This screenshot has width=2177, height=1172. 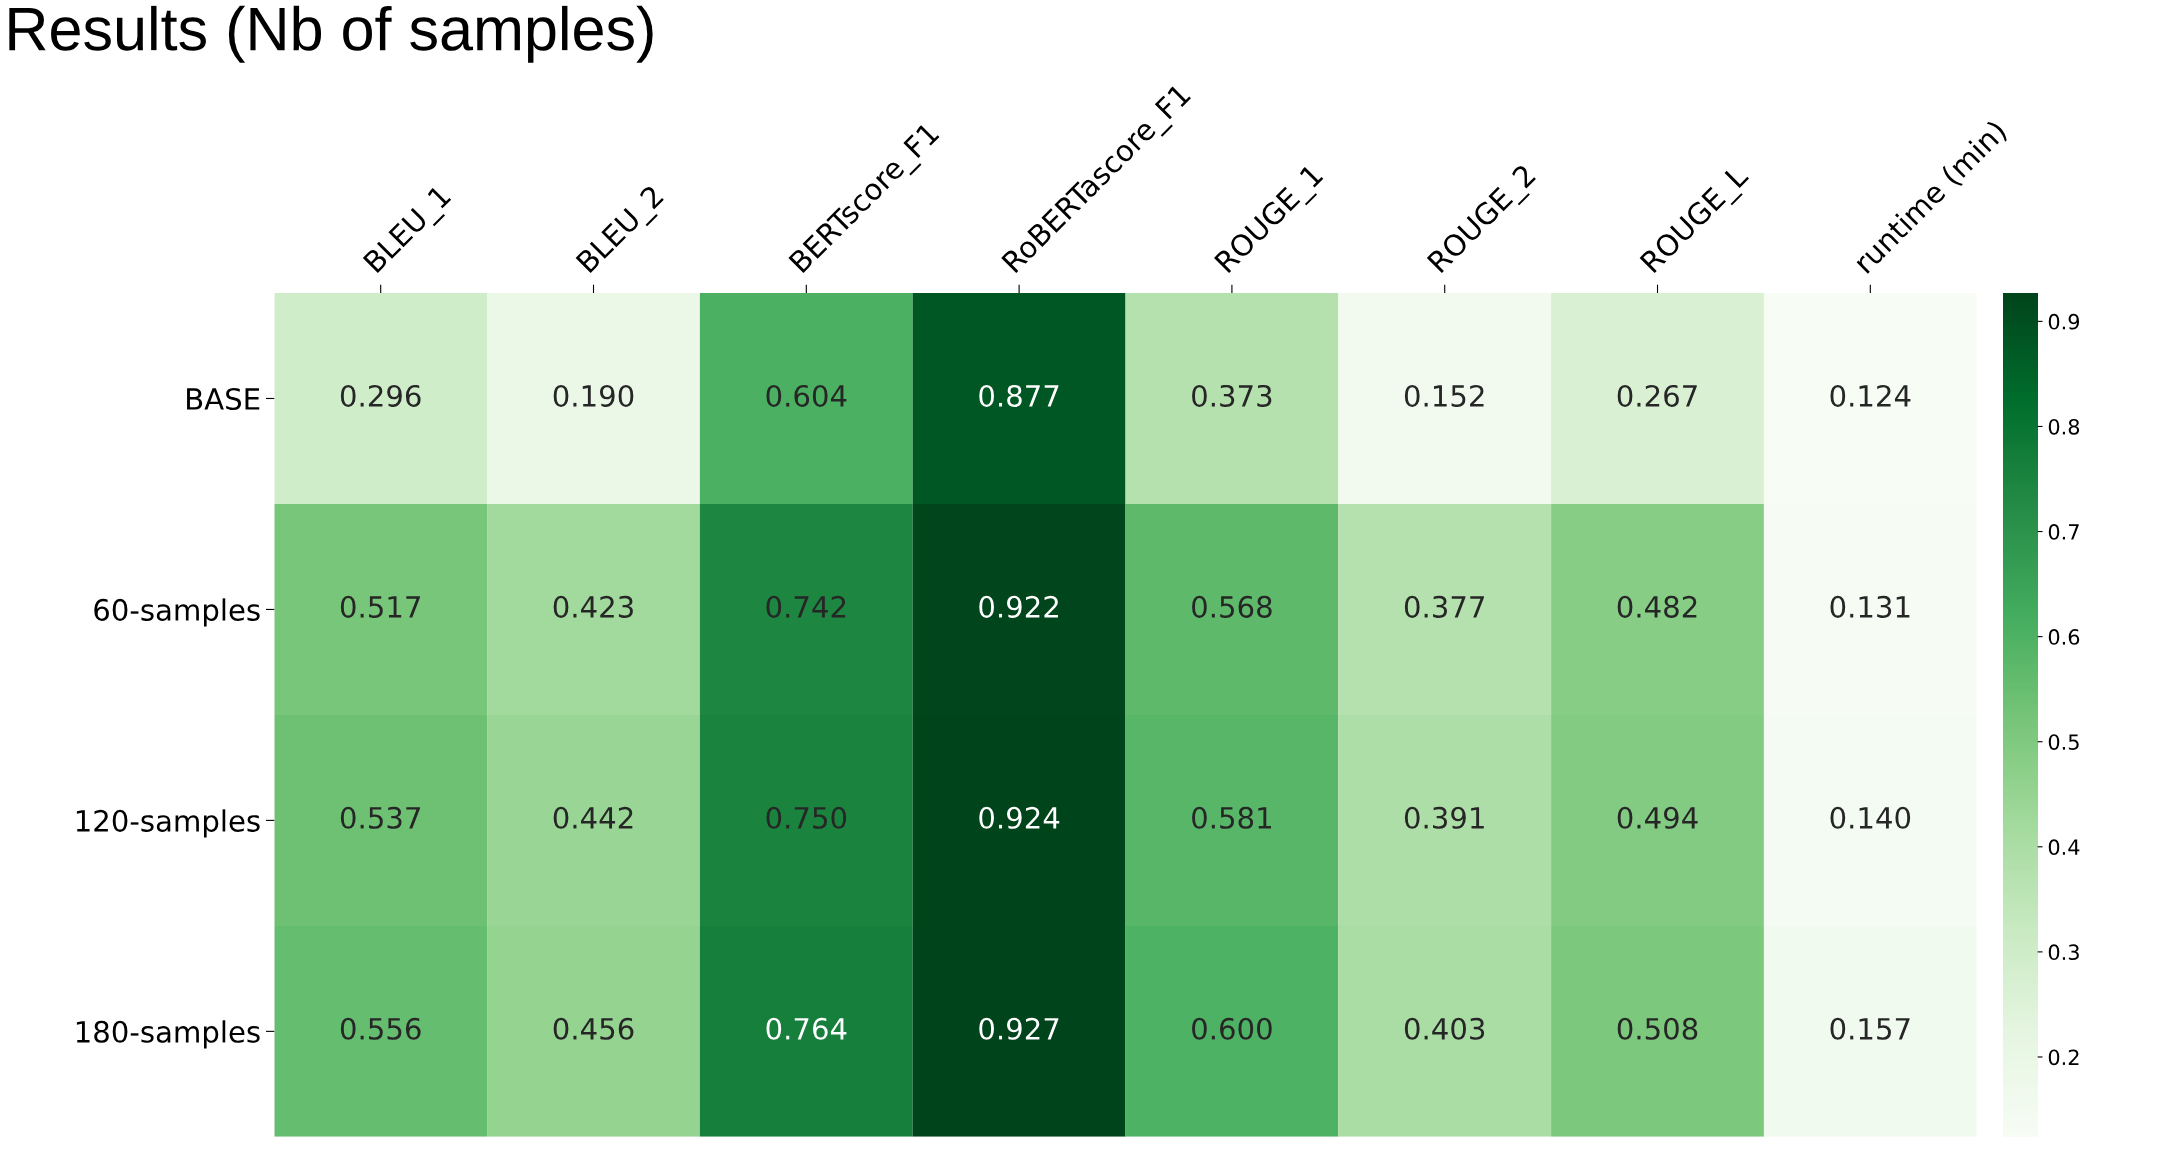 I want to click on y-tick-label: 60-samples, so click(x=177, y=612).